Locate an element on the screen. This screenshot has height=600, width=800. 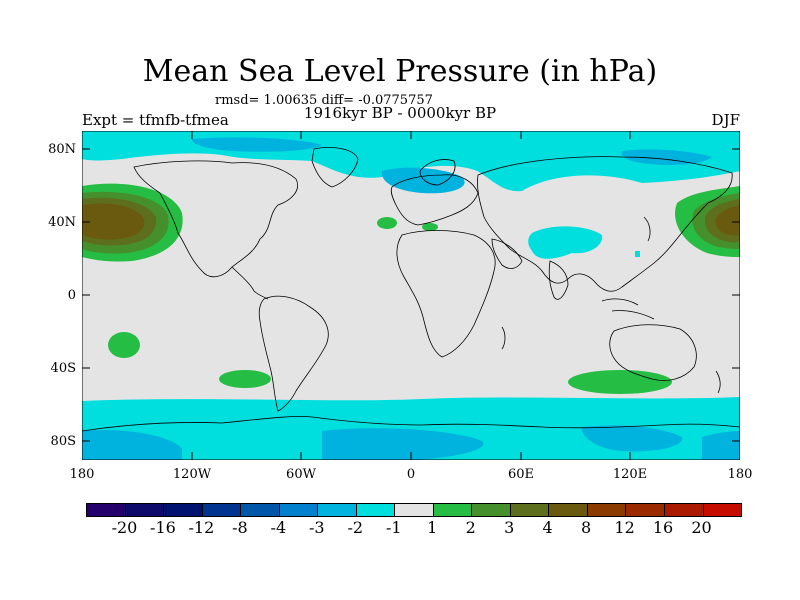
rmsd-diff-stats: rmsd= 1.00635 diff= -0.0775757 is located at coordinates (324, 100).